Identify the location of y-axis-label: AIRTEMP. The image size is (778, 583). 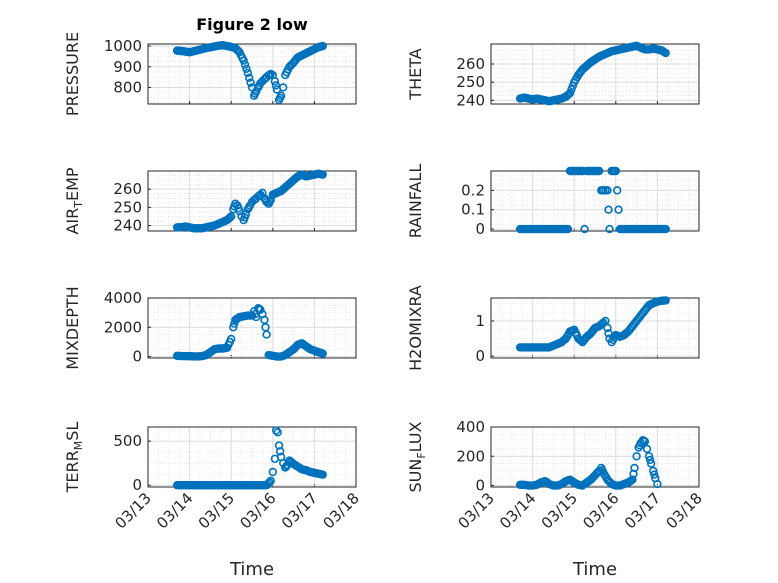
(74, 200).